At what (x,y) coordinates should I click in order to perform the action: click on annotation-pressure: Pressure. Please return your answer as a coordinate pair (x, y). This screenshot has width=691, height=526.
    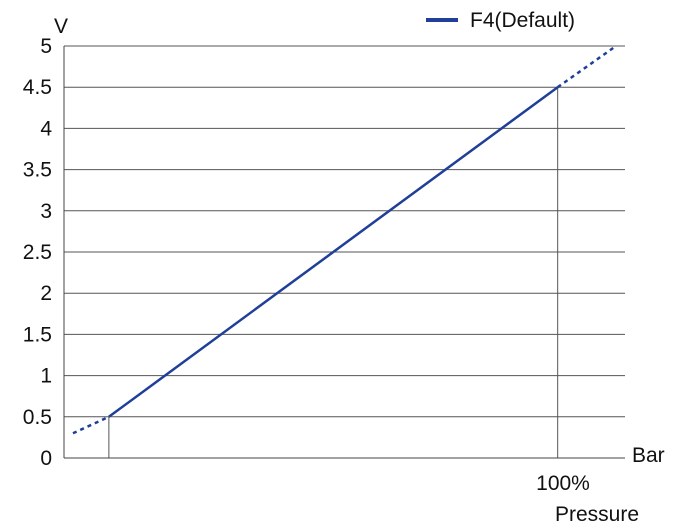
    Looking at the image, I should click on (597, 514).